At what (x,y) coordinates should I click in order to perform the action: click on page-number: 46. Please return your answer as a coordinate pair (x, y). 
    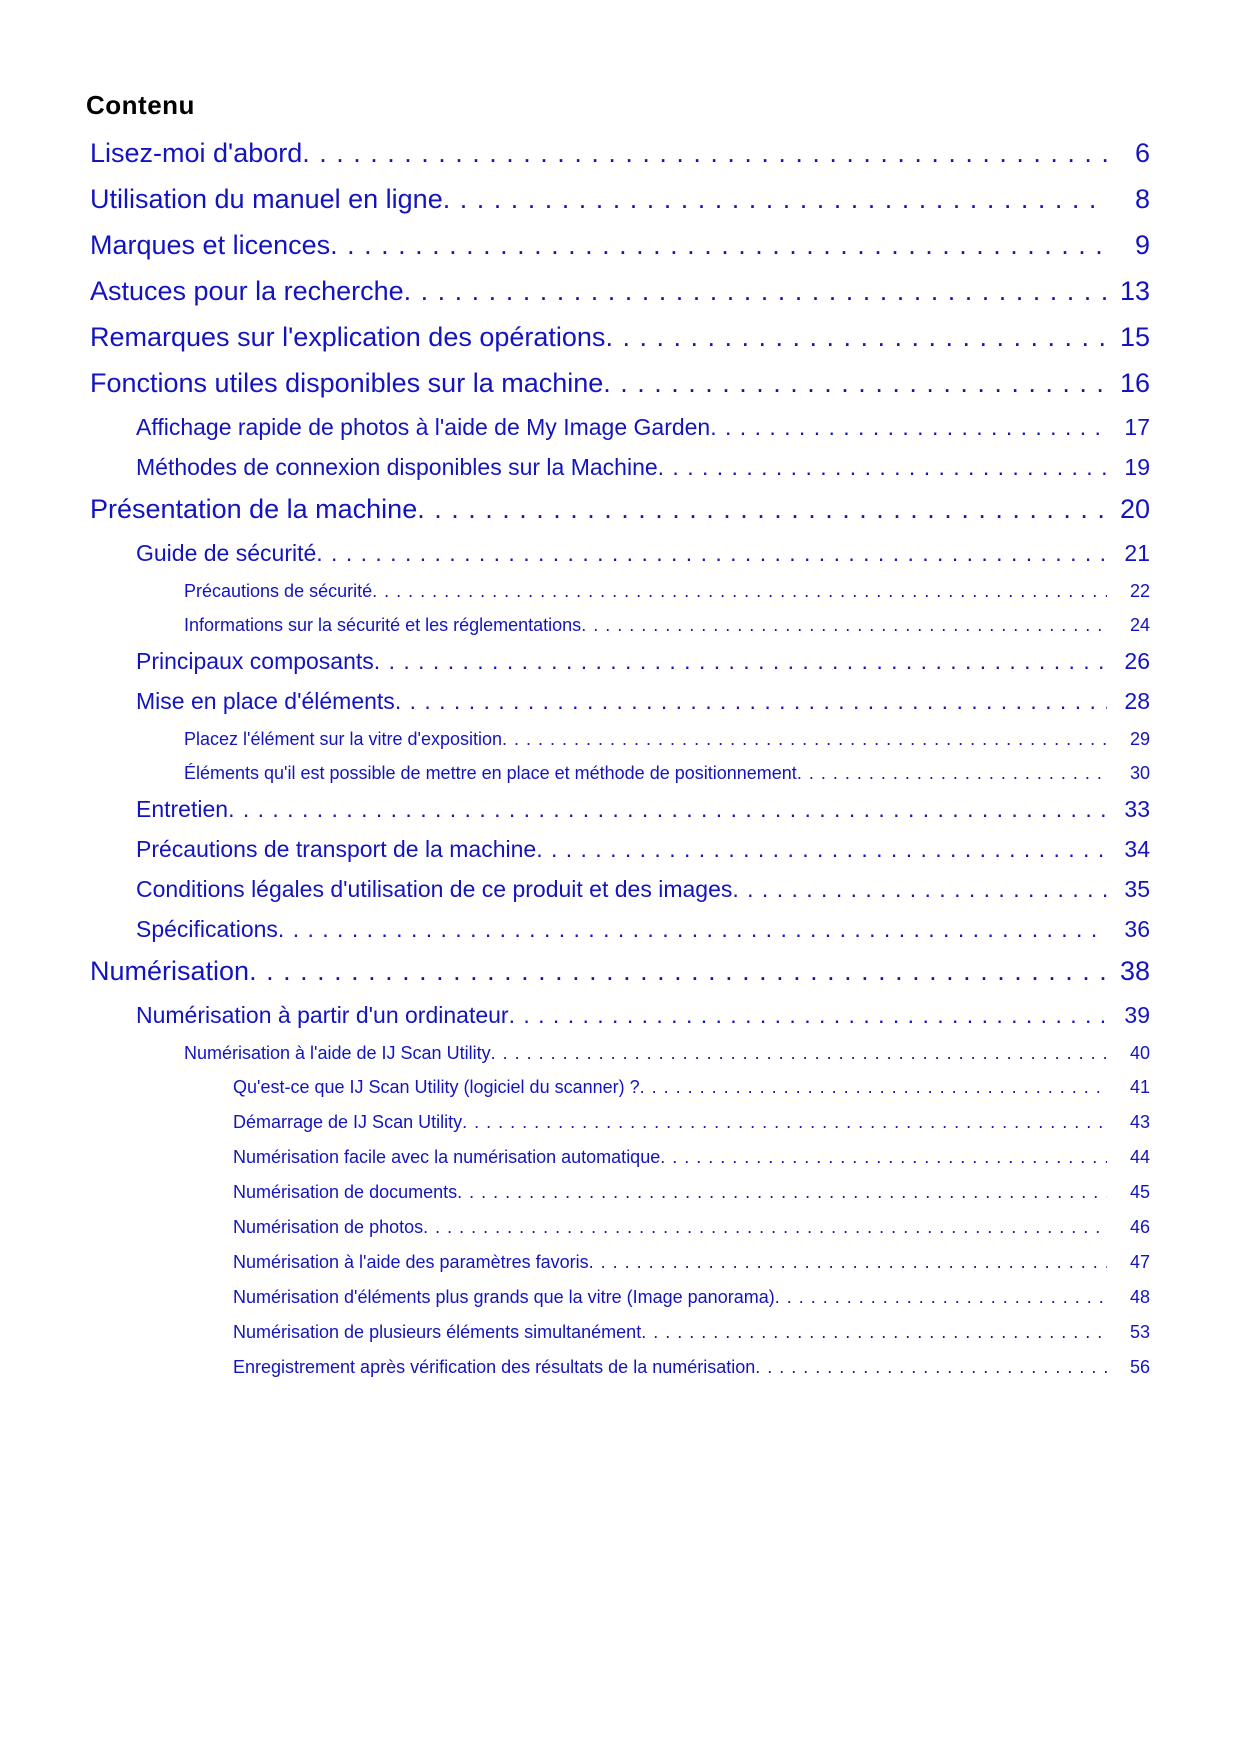
    Looking at the image, I should click on (1139, 1227).